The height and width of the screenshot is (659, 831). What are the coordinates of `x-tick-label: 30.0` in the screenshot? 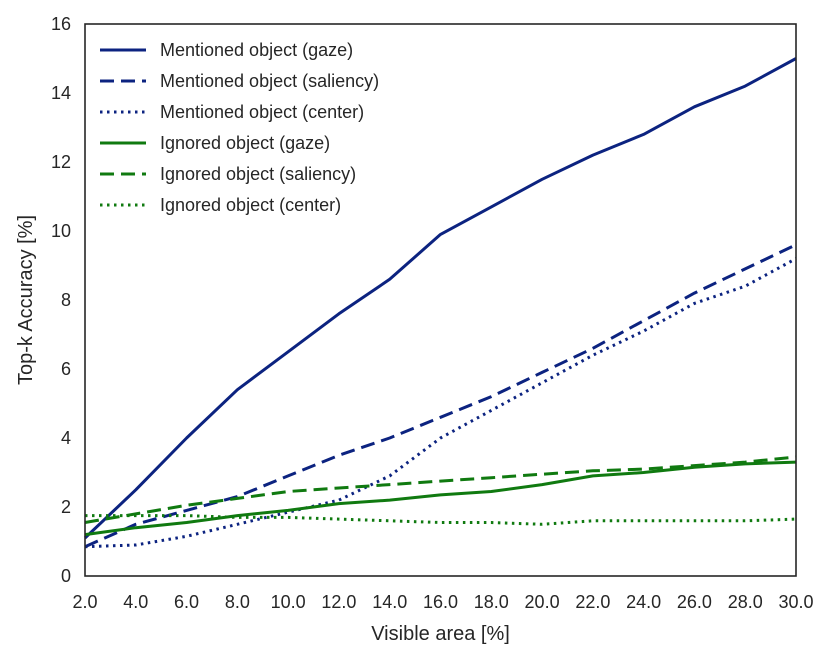 It's located at (795, 602).